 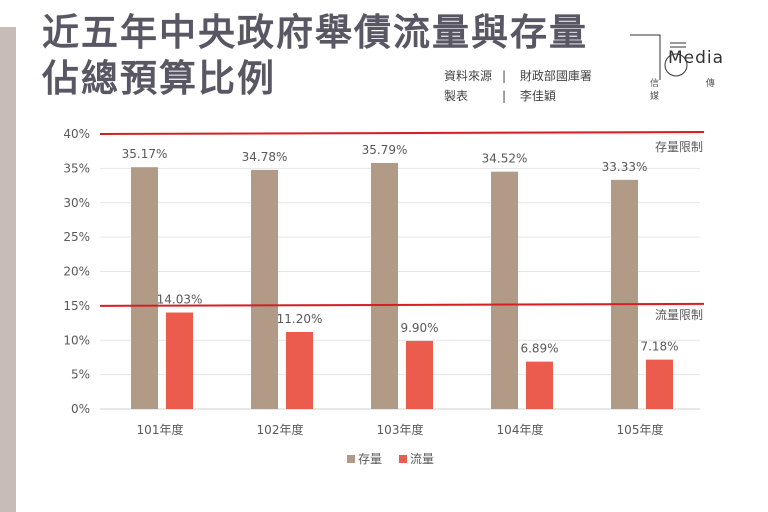 I want to click on source-value: 財政部國庫署, so click(x=555, y=76).